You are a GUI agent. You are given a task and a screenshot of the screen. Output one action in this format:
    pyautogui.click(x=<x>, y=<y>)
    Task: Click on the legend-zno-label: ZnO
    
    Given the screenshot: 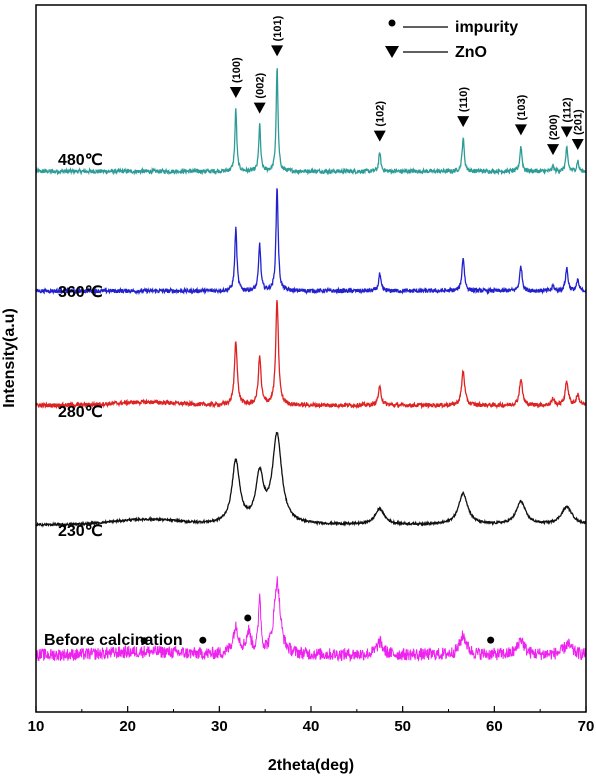 What is the action you would take?
    pyautogui.click(x=471, y=52)
    